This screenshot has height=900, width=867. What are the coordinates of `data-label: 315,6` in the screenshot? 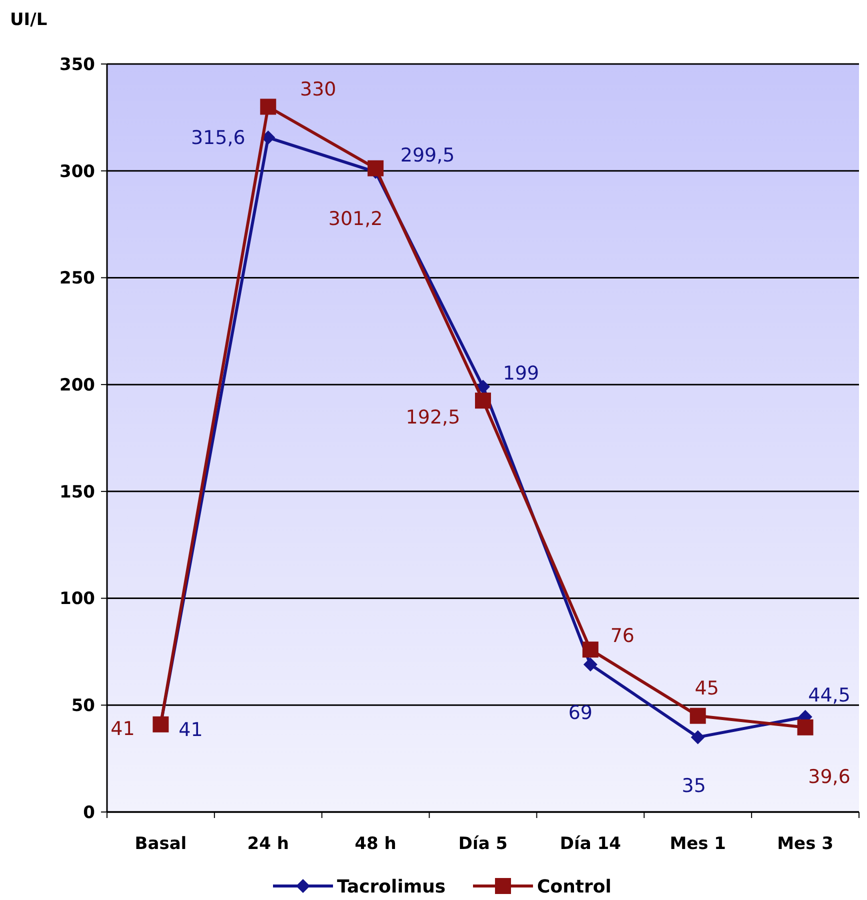 It's located at (218, 138).